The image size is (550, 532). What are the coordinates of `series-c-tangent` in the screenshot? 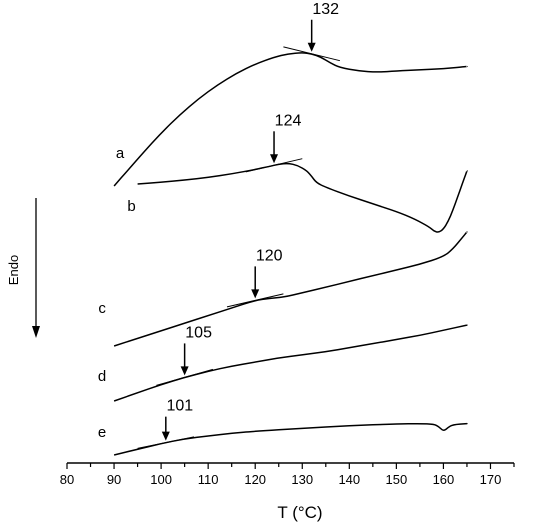 It's located at (255, 300).